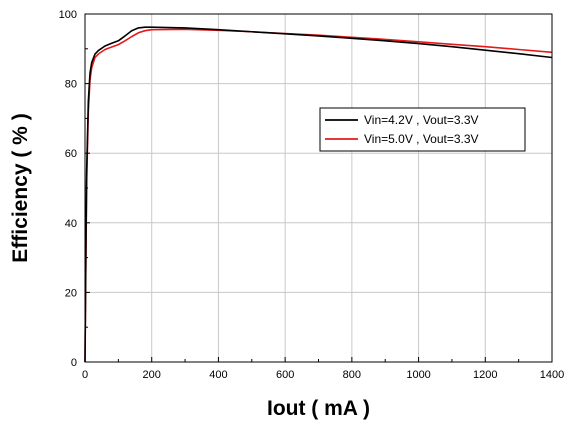 This screenshot has width=566, height=423. I want to click on x-tick-label: 800, so click(352, 375).